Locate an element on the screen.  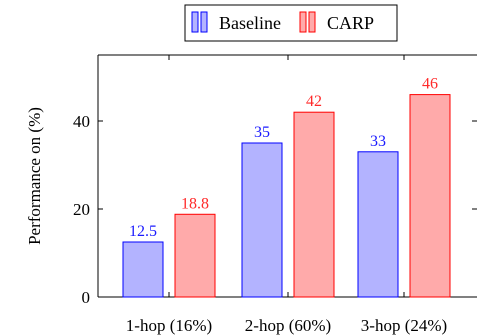
x-tick-label: 2-hop (60%) is located at coordinates (288, 325).